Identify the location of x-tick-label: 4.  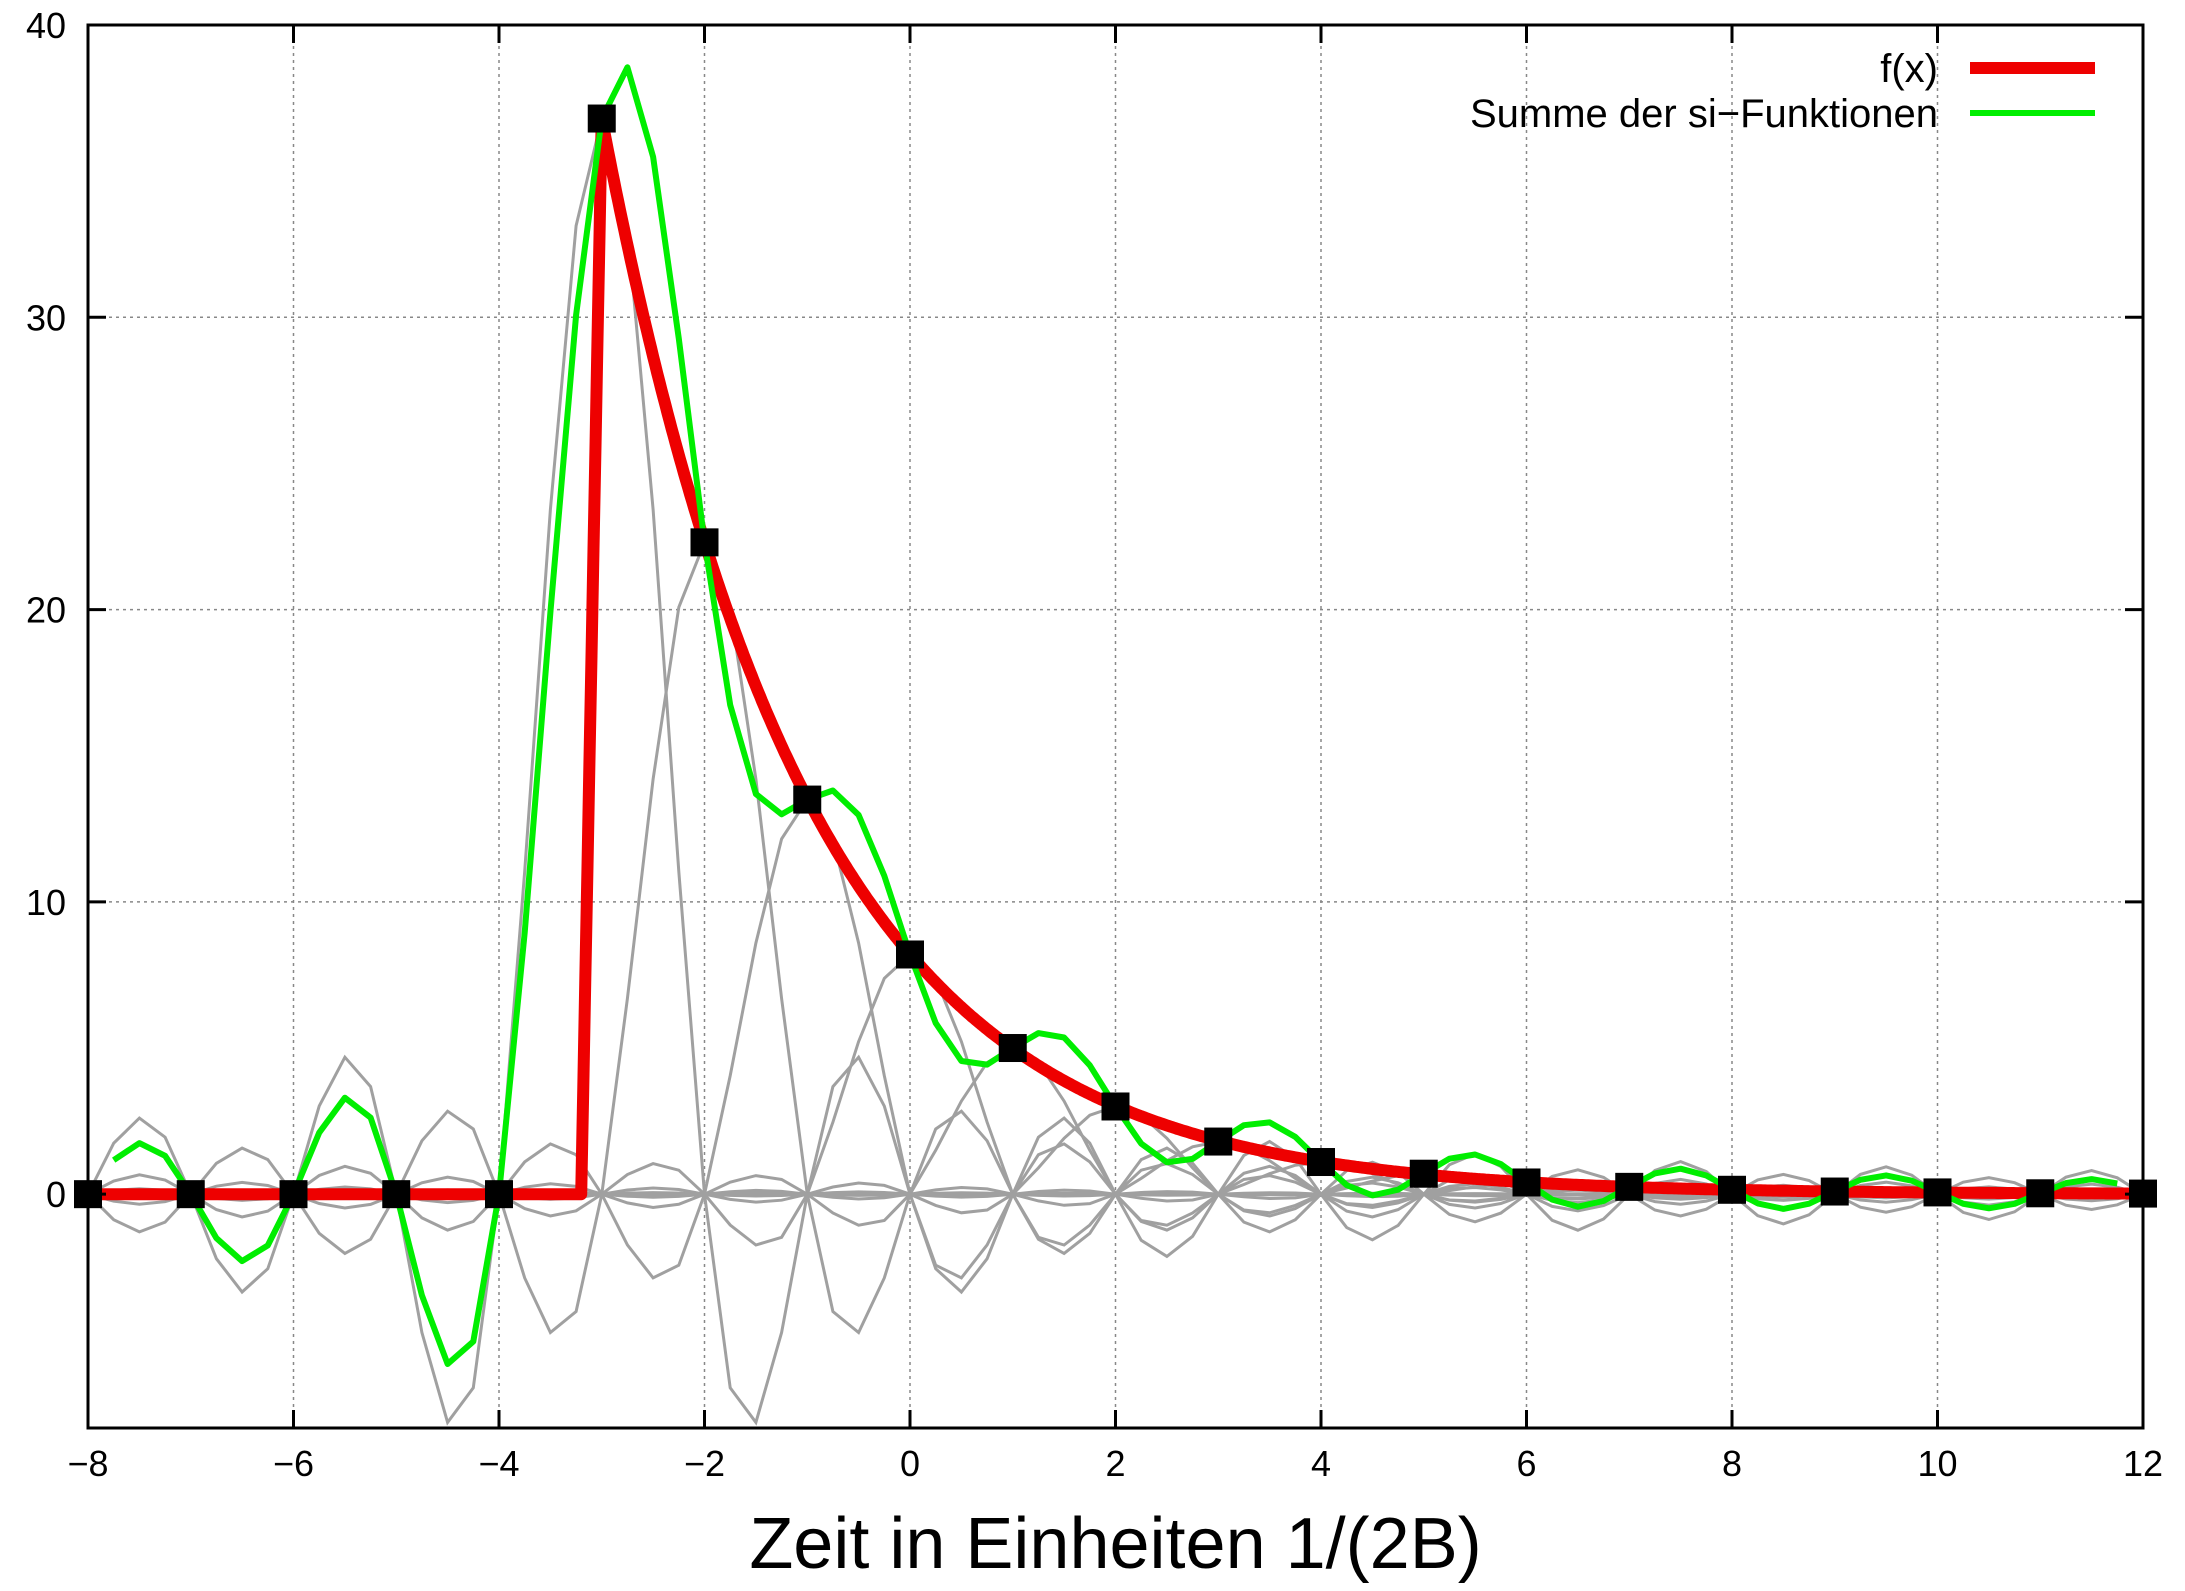
(1321, 1463).